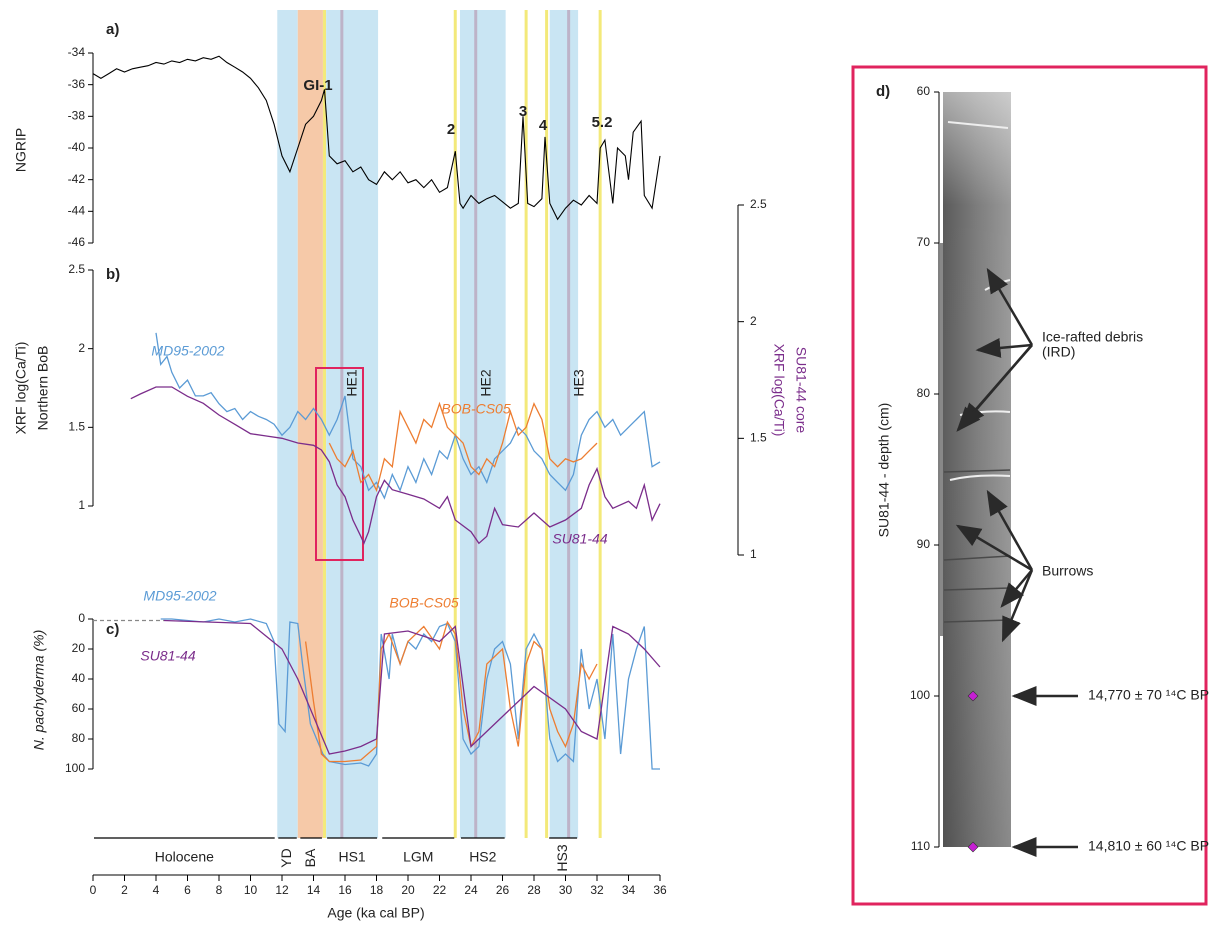  Describe the element at coordinates (1067, 571) in the screenshot. I see `burrows-label: Burrows` at that location.